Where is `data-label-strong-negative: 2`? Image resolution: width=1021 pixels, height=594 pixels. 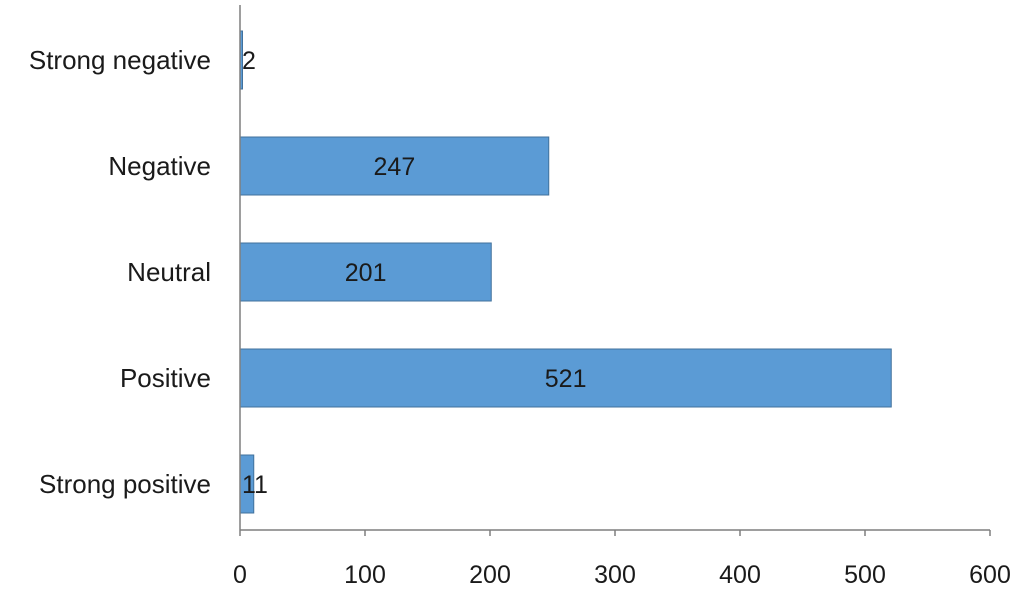 data-label-strong-negative: 2 is located at coordinates (249, 61).